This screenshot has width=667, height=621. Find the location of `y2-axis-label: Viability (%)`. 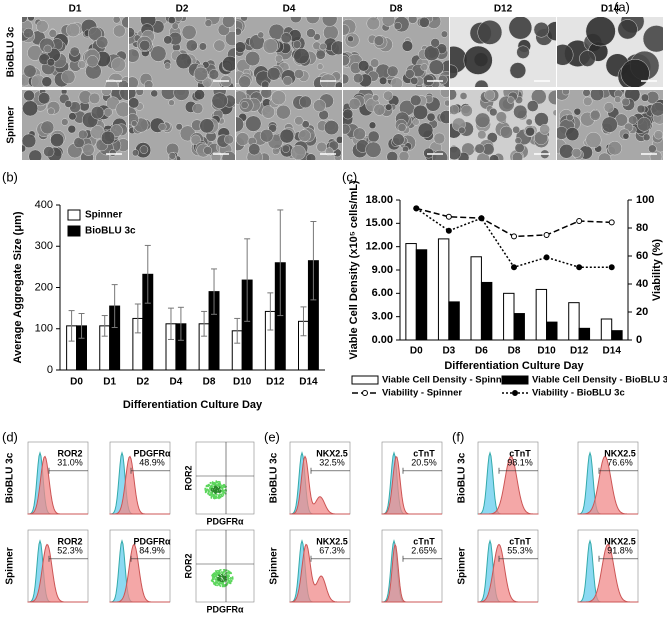

y2-axis-label: Viability (%) is located at coordinates (657, 270).